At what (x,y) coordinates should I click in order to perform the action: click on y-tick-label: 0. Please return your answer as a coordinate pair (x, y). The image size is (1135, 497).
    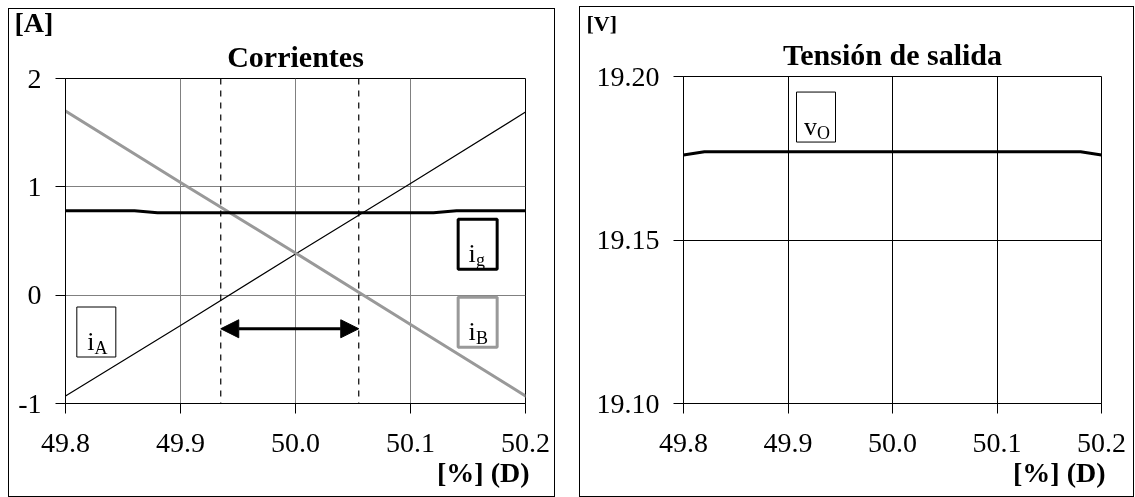
    Looking at the image, I should click on (34, 295).